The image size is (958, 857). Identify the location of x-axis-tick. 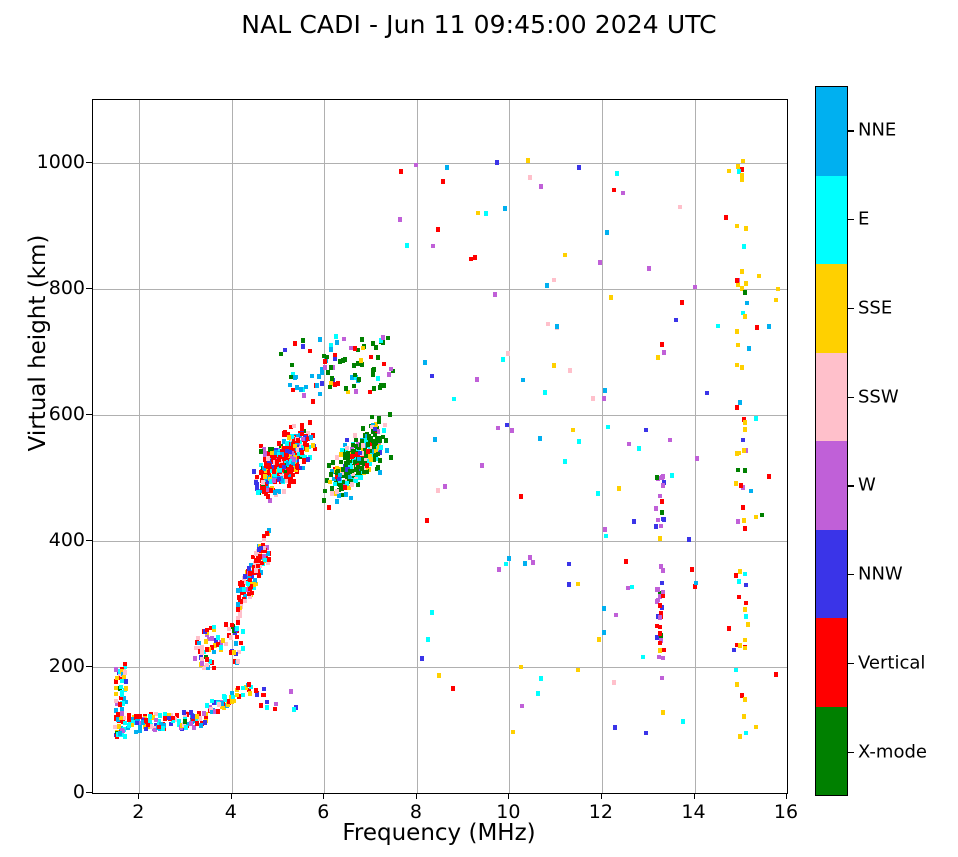
(324, 796).